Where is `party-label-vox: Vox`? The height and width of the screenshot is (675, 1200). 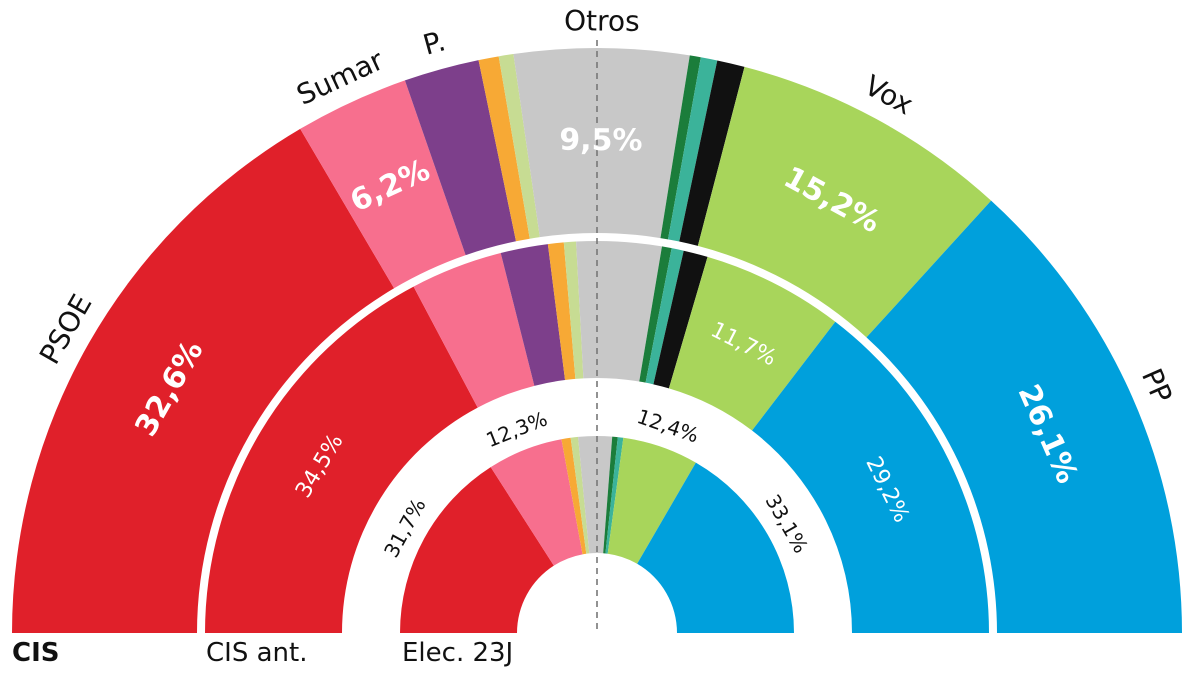
party-label-vox: Vox is located at coordinates (889, 95).